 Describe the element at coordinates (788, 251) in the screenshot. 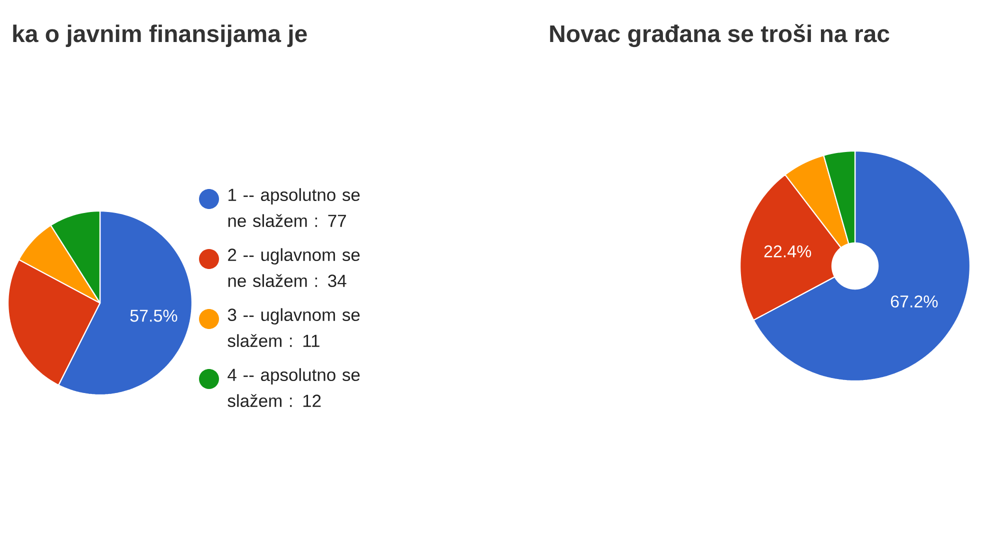

I see `data-label: 22.4%` at that location.